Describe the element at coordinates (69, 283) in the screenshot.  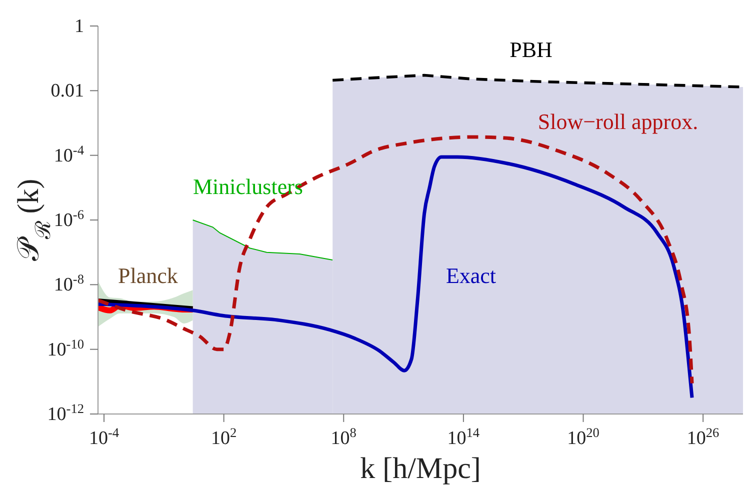
I see `y-tick-label: 10$^{-8}$` at that location.